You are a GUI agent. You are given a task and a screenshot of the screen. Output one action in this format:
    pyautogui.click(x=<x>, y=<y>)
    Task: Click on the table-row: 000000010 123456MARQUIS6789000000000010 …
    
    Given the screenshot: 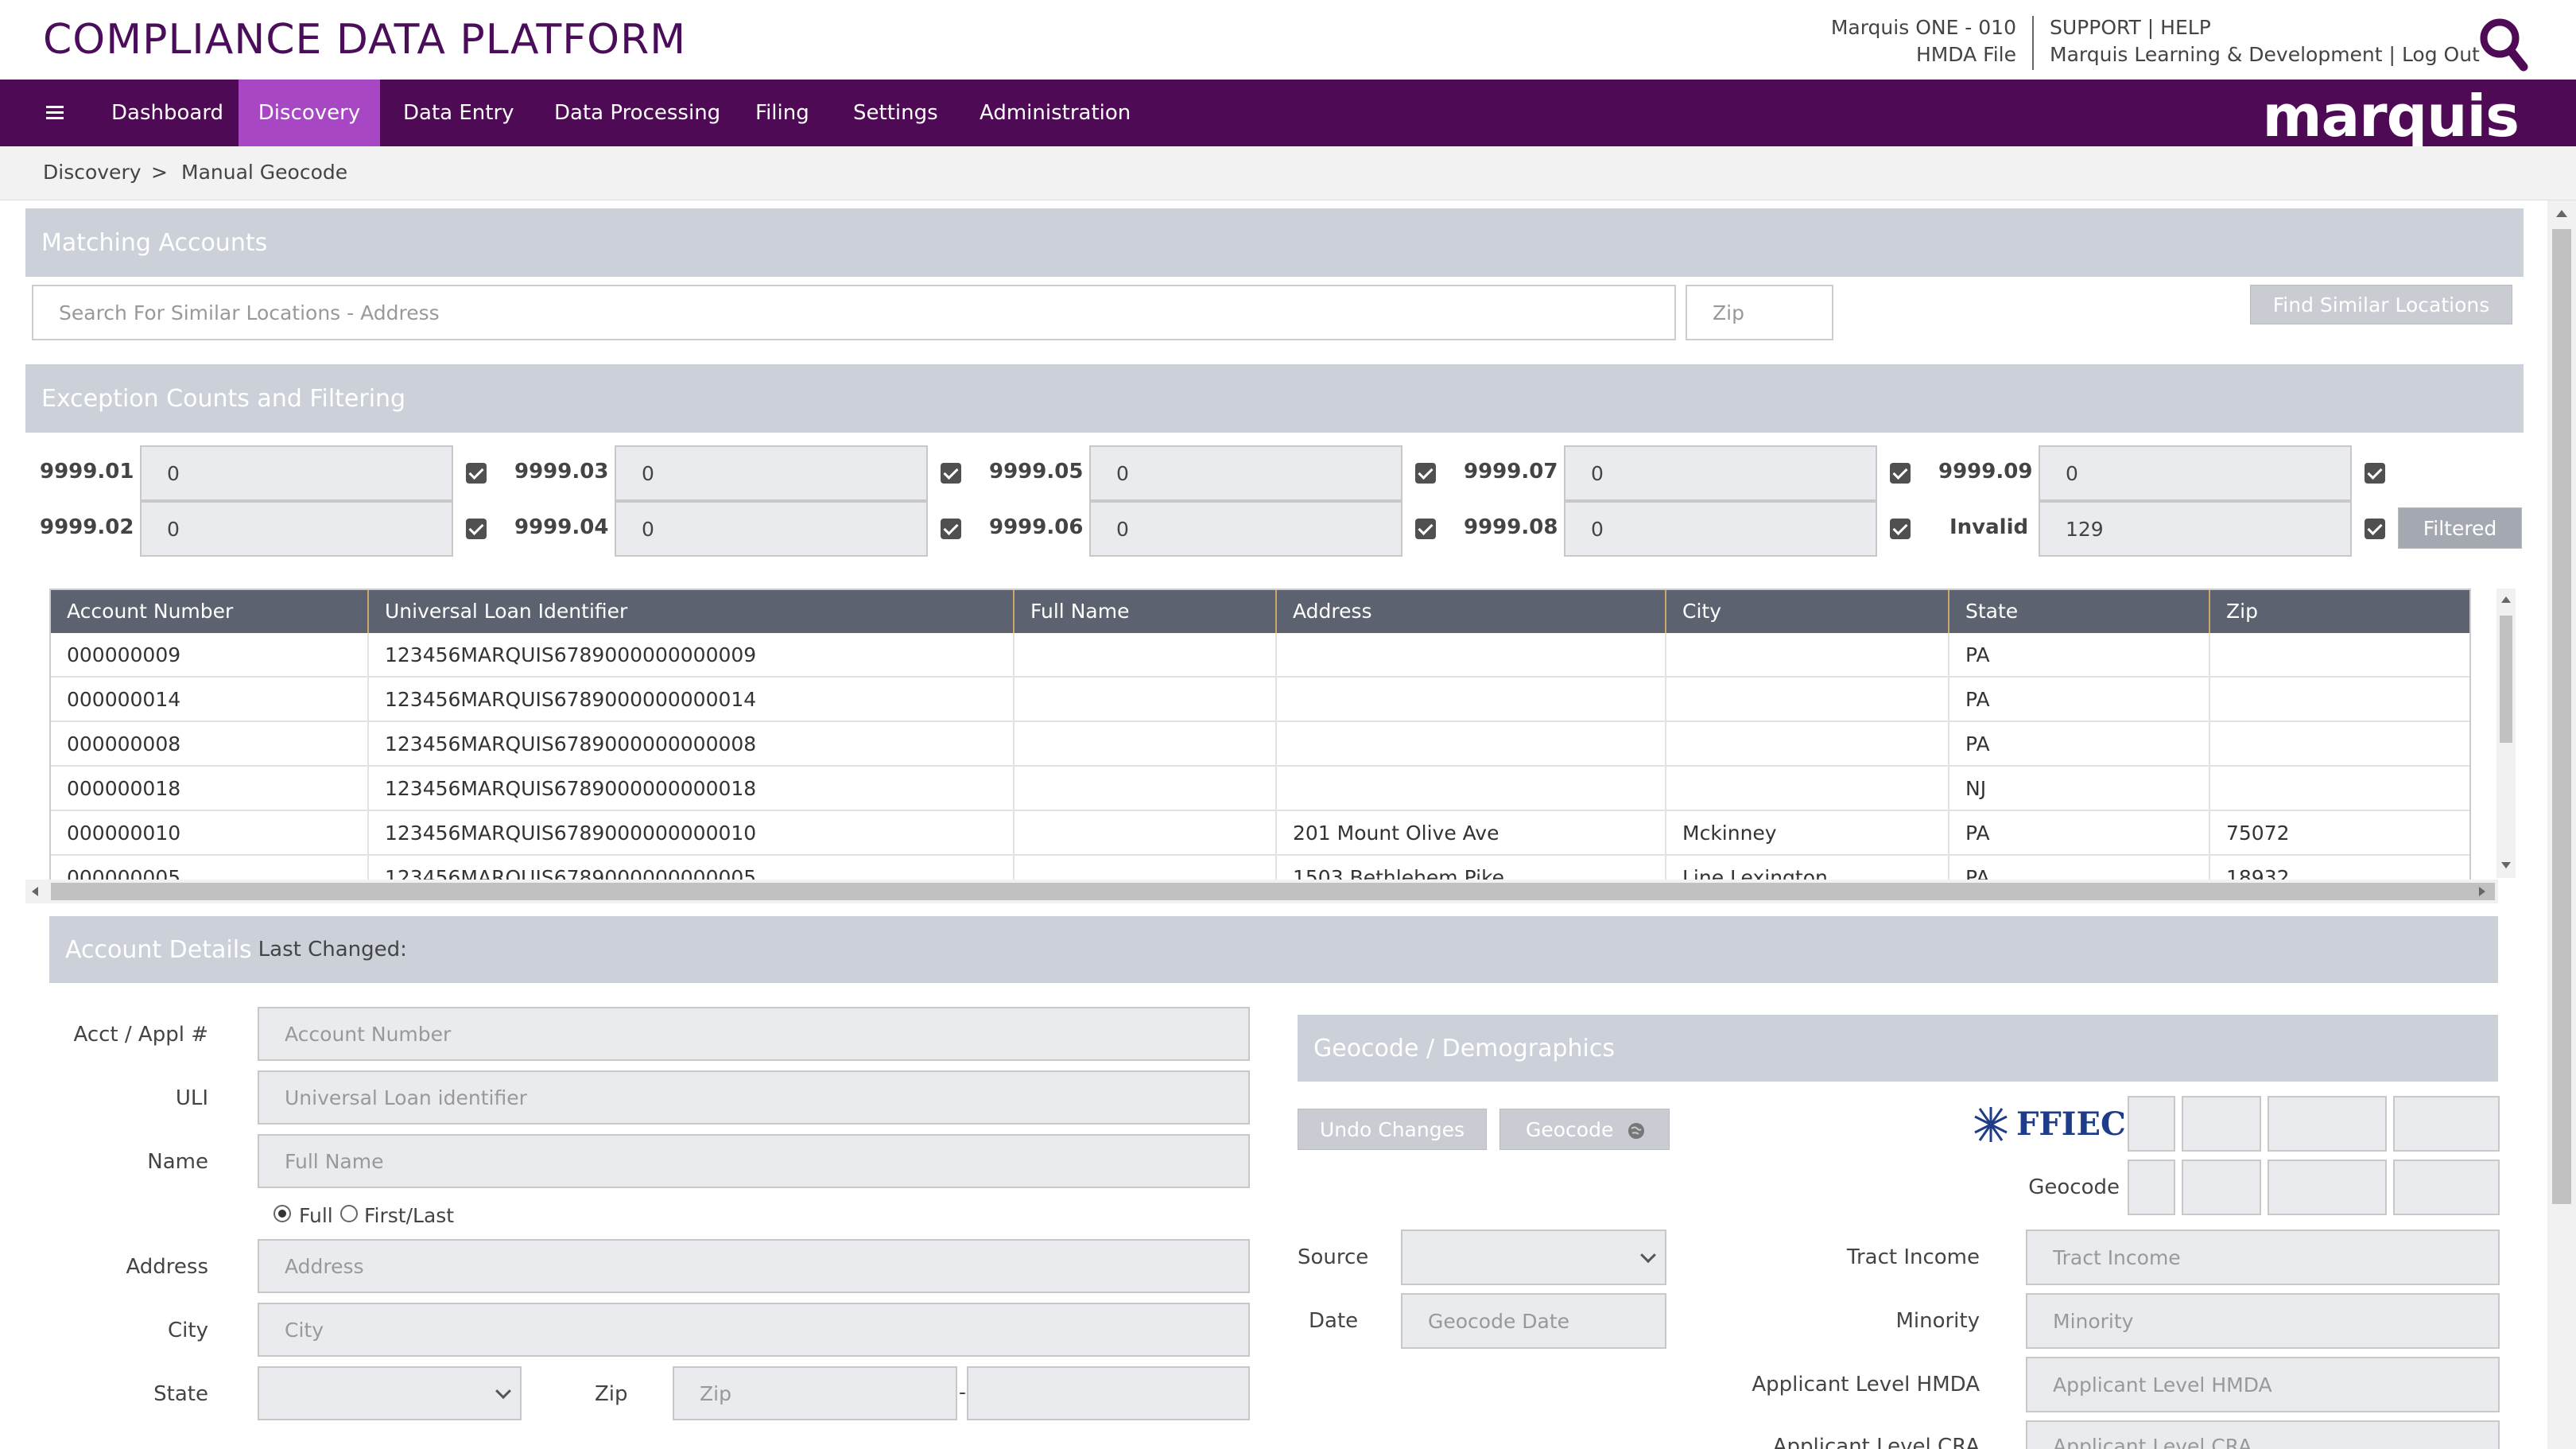 What is the action you would take?
    pyautogui.click(x=1260, y=833)
    